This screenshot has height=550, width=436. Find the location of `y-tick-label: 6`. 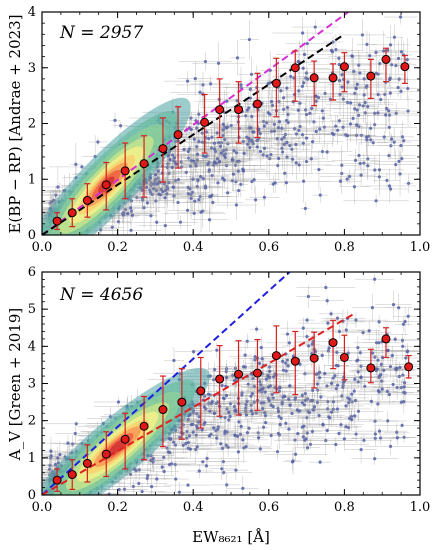

y-tick-label: 6 is located at coordinates (32, 272).